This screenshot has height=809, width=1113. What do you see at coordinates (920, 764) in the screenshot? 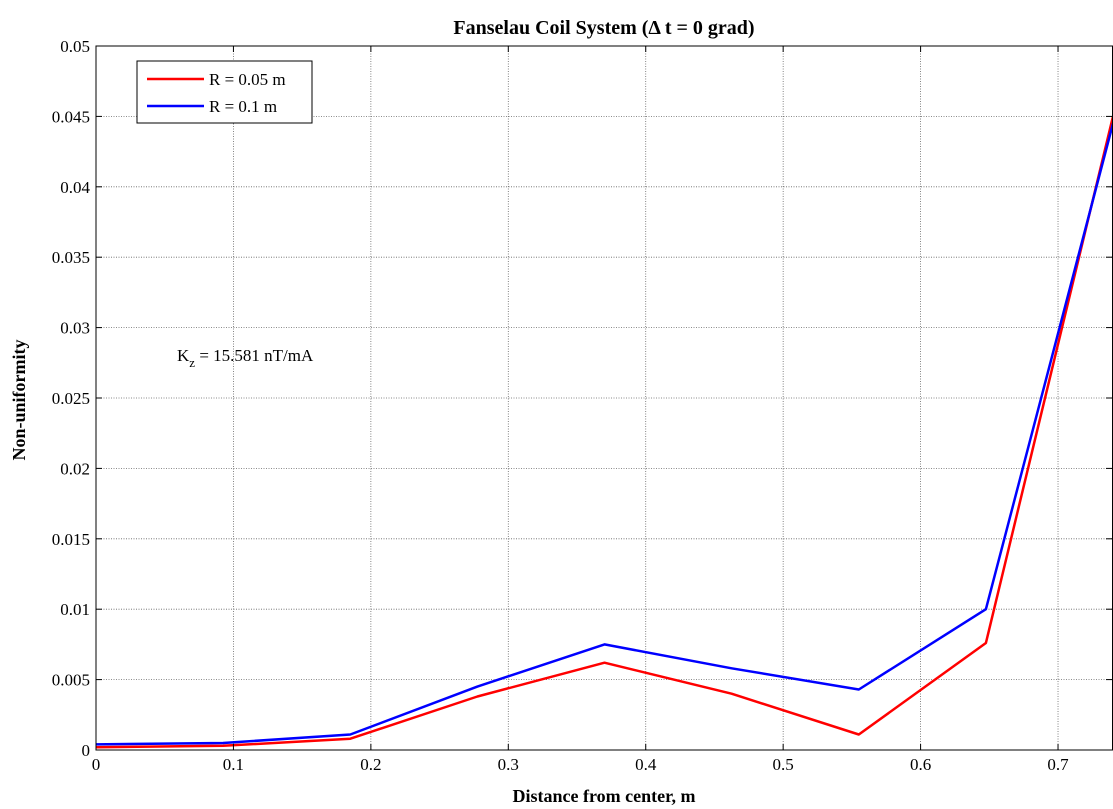
I see `x-tick-label: 0.6` at bounding box center [920, 764].